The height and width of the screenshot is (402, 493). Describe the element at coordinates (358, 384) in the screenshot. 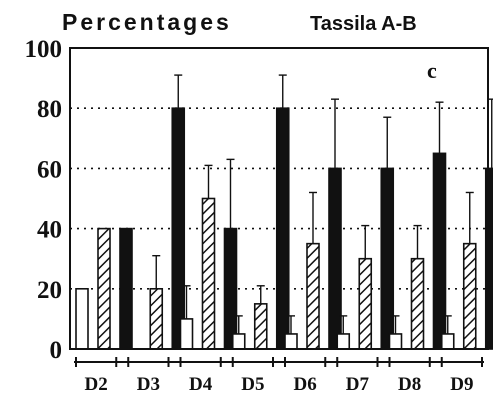

I see `x-tick-label: D7` at that location.